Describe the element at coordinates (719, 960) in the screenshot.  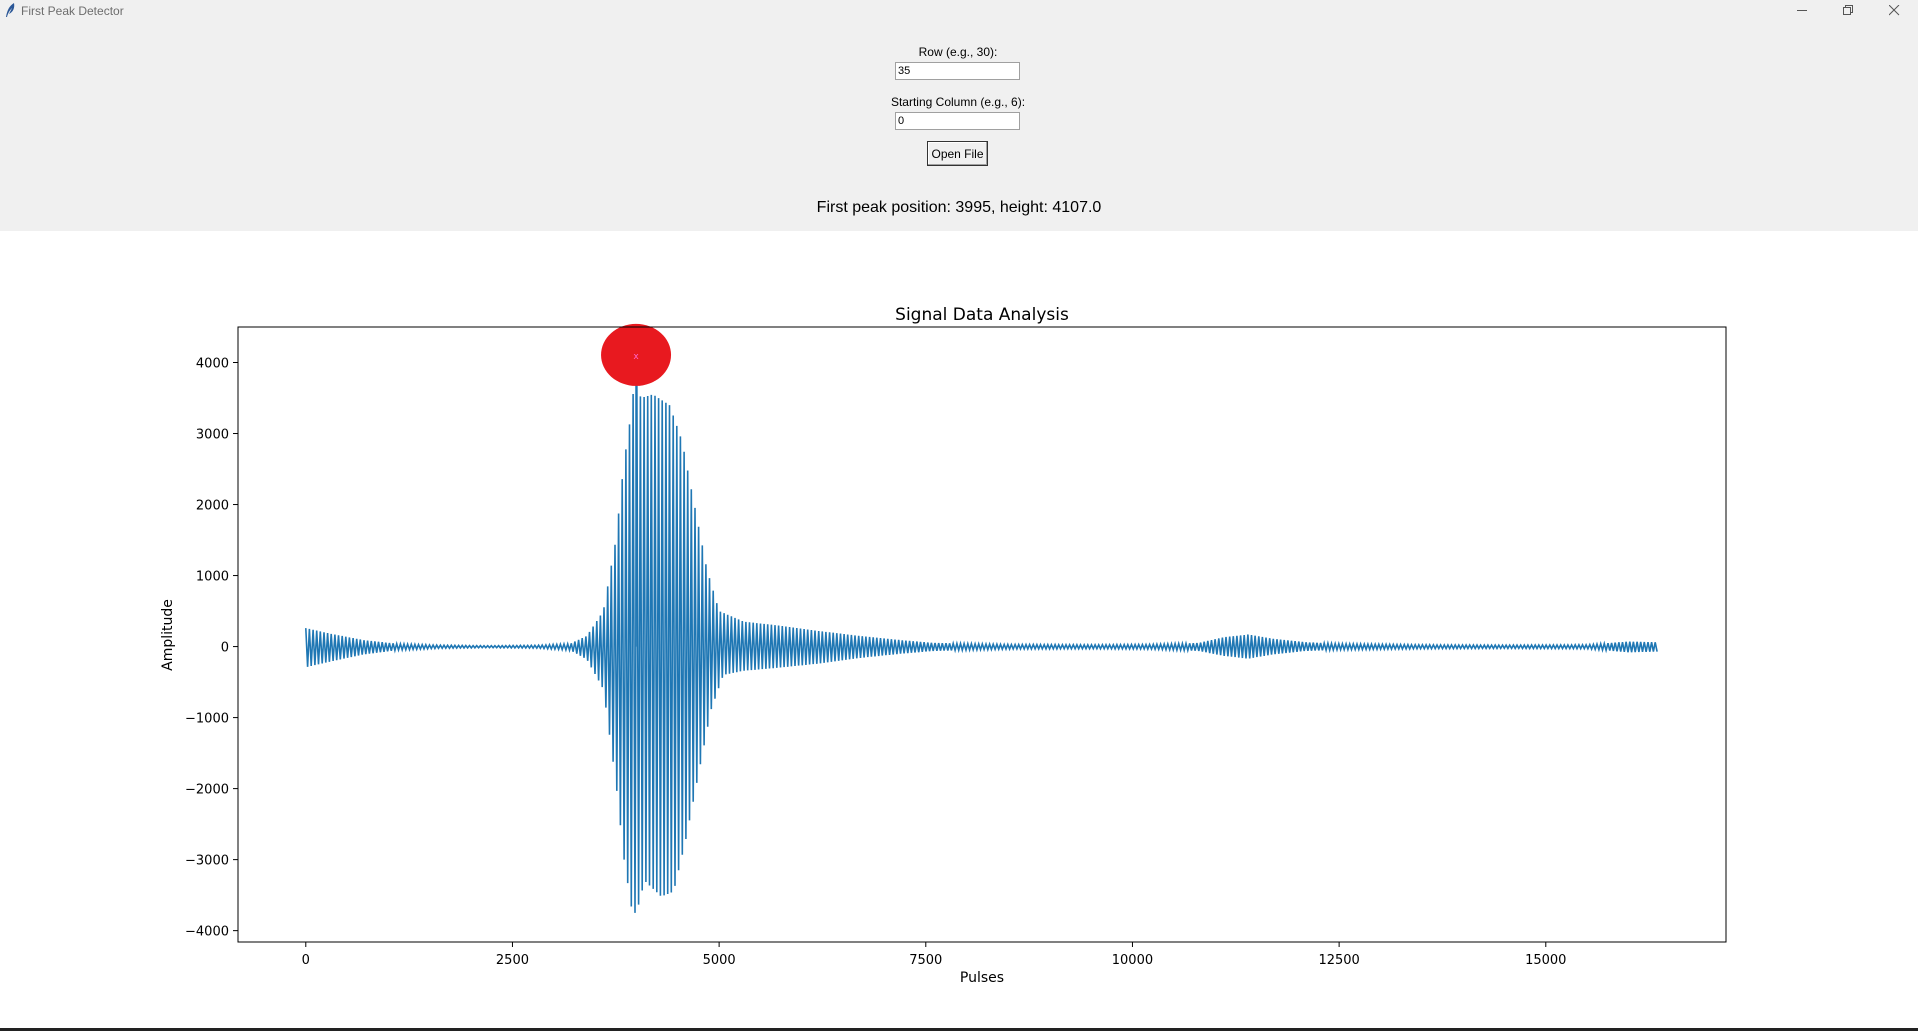
I see `x-tick-label: 5000` at that location.